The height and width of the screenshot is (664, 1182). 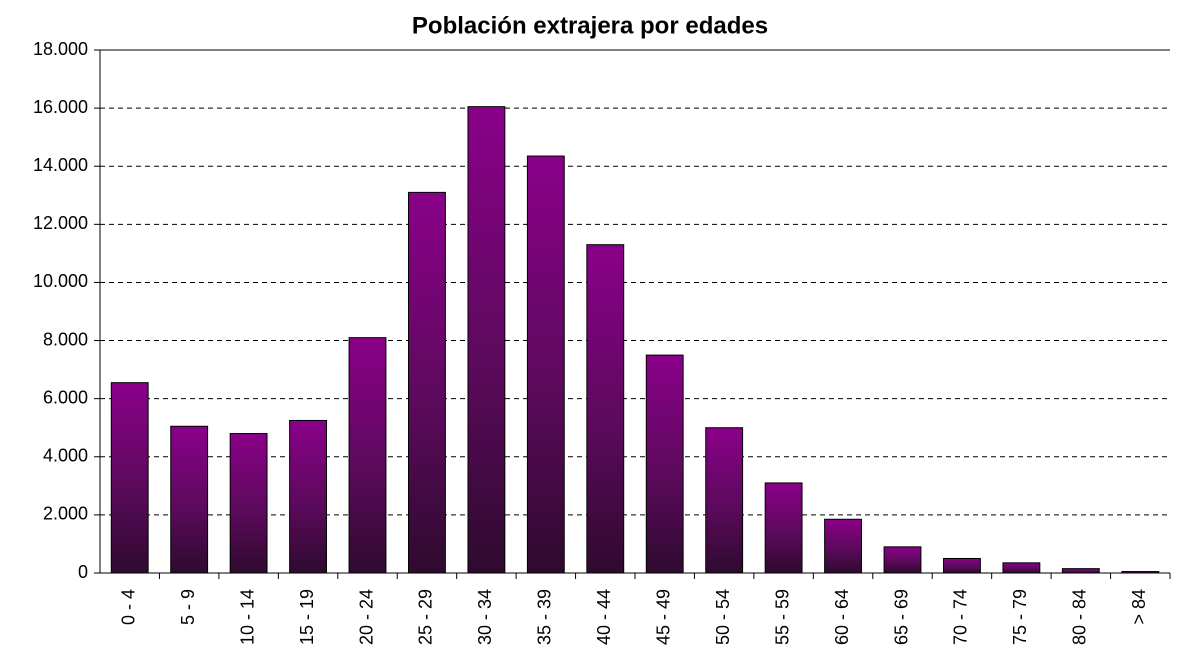 I want to click on y-tick-label: 0, so click(x=83, y=572).